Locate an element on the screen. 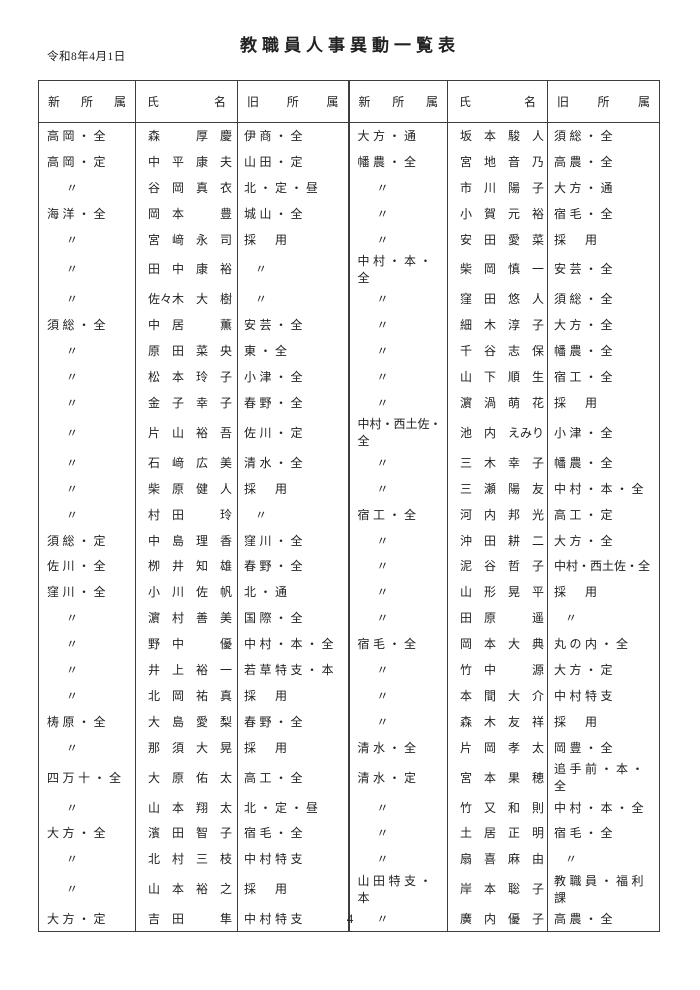 This screenshot has height=990, width=700. table-cell: 森 木 友 祥 is located at coordinates (497, 721).